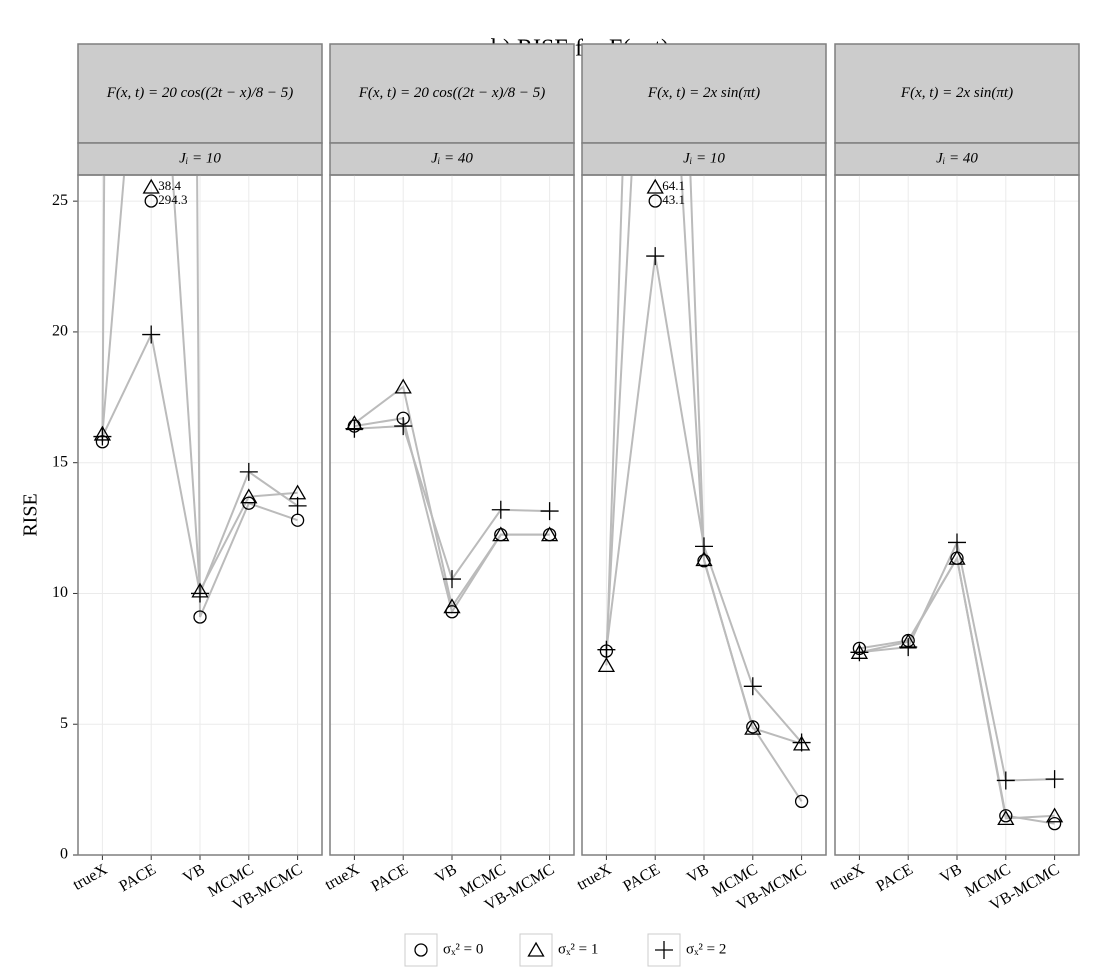 Image resolution: width=1109 pixels, height=976 pixels. What do you see at coordinates (673, 185) in the screenshot?
I see `value-label: 64.1` at bounding box center [673, 185].